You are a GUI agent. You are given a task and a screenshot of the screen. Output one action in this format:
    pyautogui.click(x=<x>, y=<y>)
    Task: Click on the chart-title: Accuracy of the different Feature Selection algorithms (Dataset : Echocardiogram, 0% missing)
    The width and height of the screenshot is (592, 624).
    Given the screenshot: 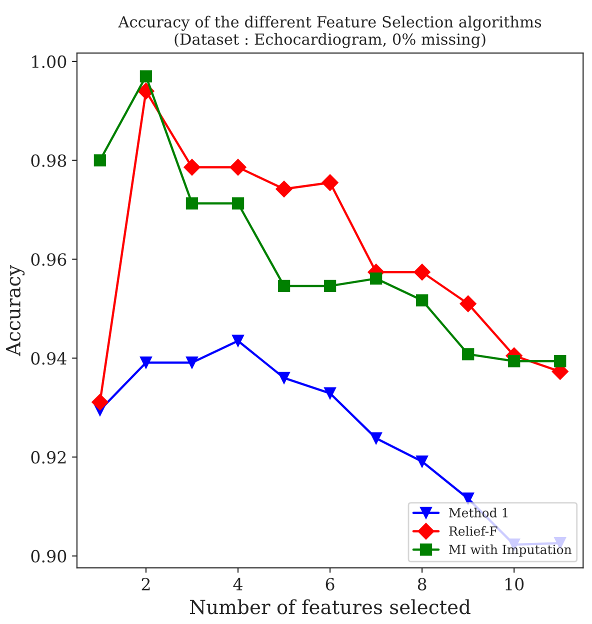 What is the action you would take?
    pyautogui.click(x=330, y=32)
    